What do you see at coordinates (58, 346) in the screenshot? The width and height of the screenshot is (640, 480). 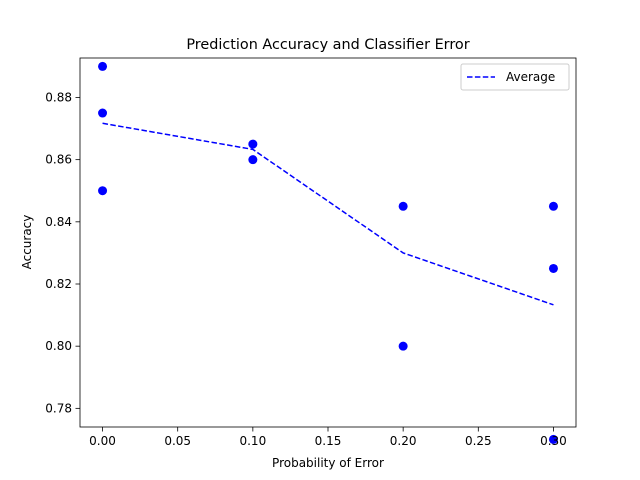 I see `y-tick-label: 0.80` at bounding box center [58, 346].